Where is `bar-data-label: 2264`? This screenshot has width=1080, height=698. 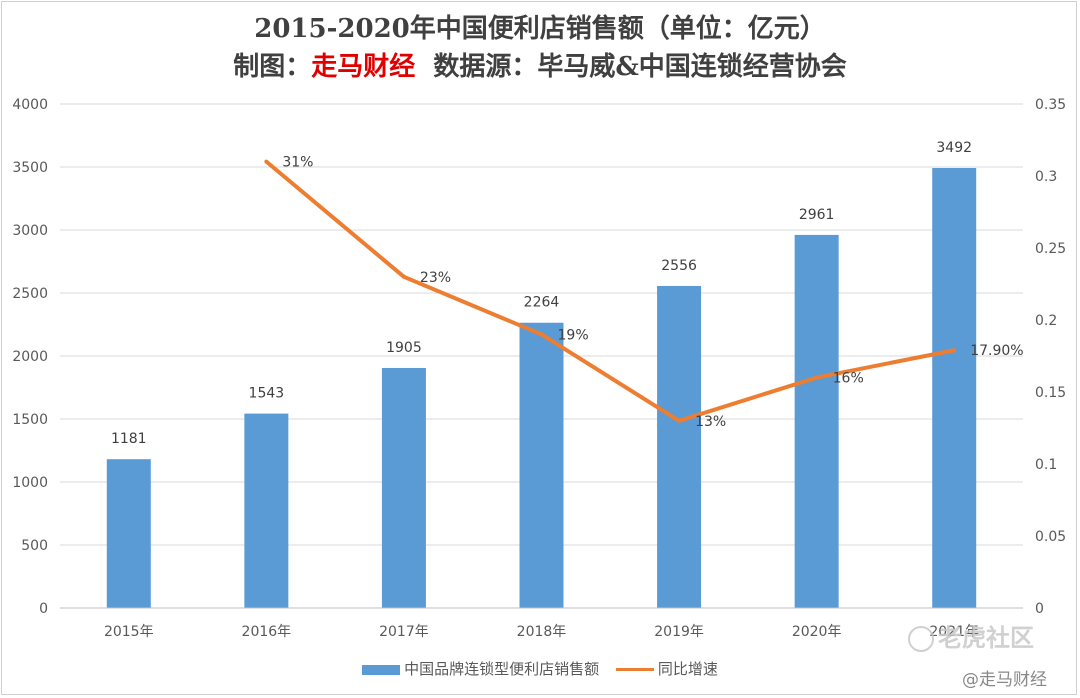 bar-data-label: 2264 is located at coordinates (542, 303).